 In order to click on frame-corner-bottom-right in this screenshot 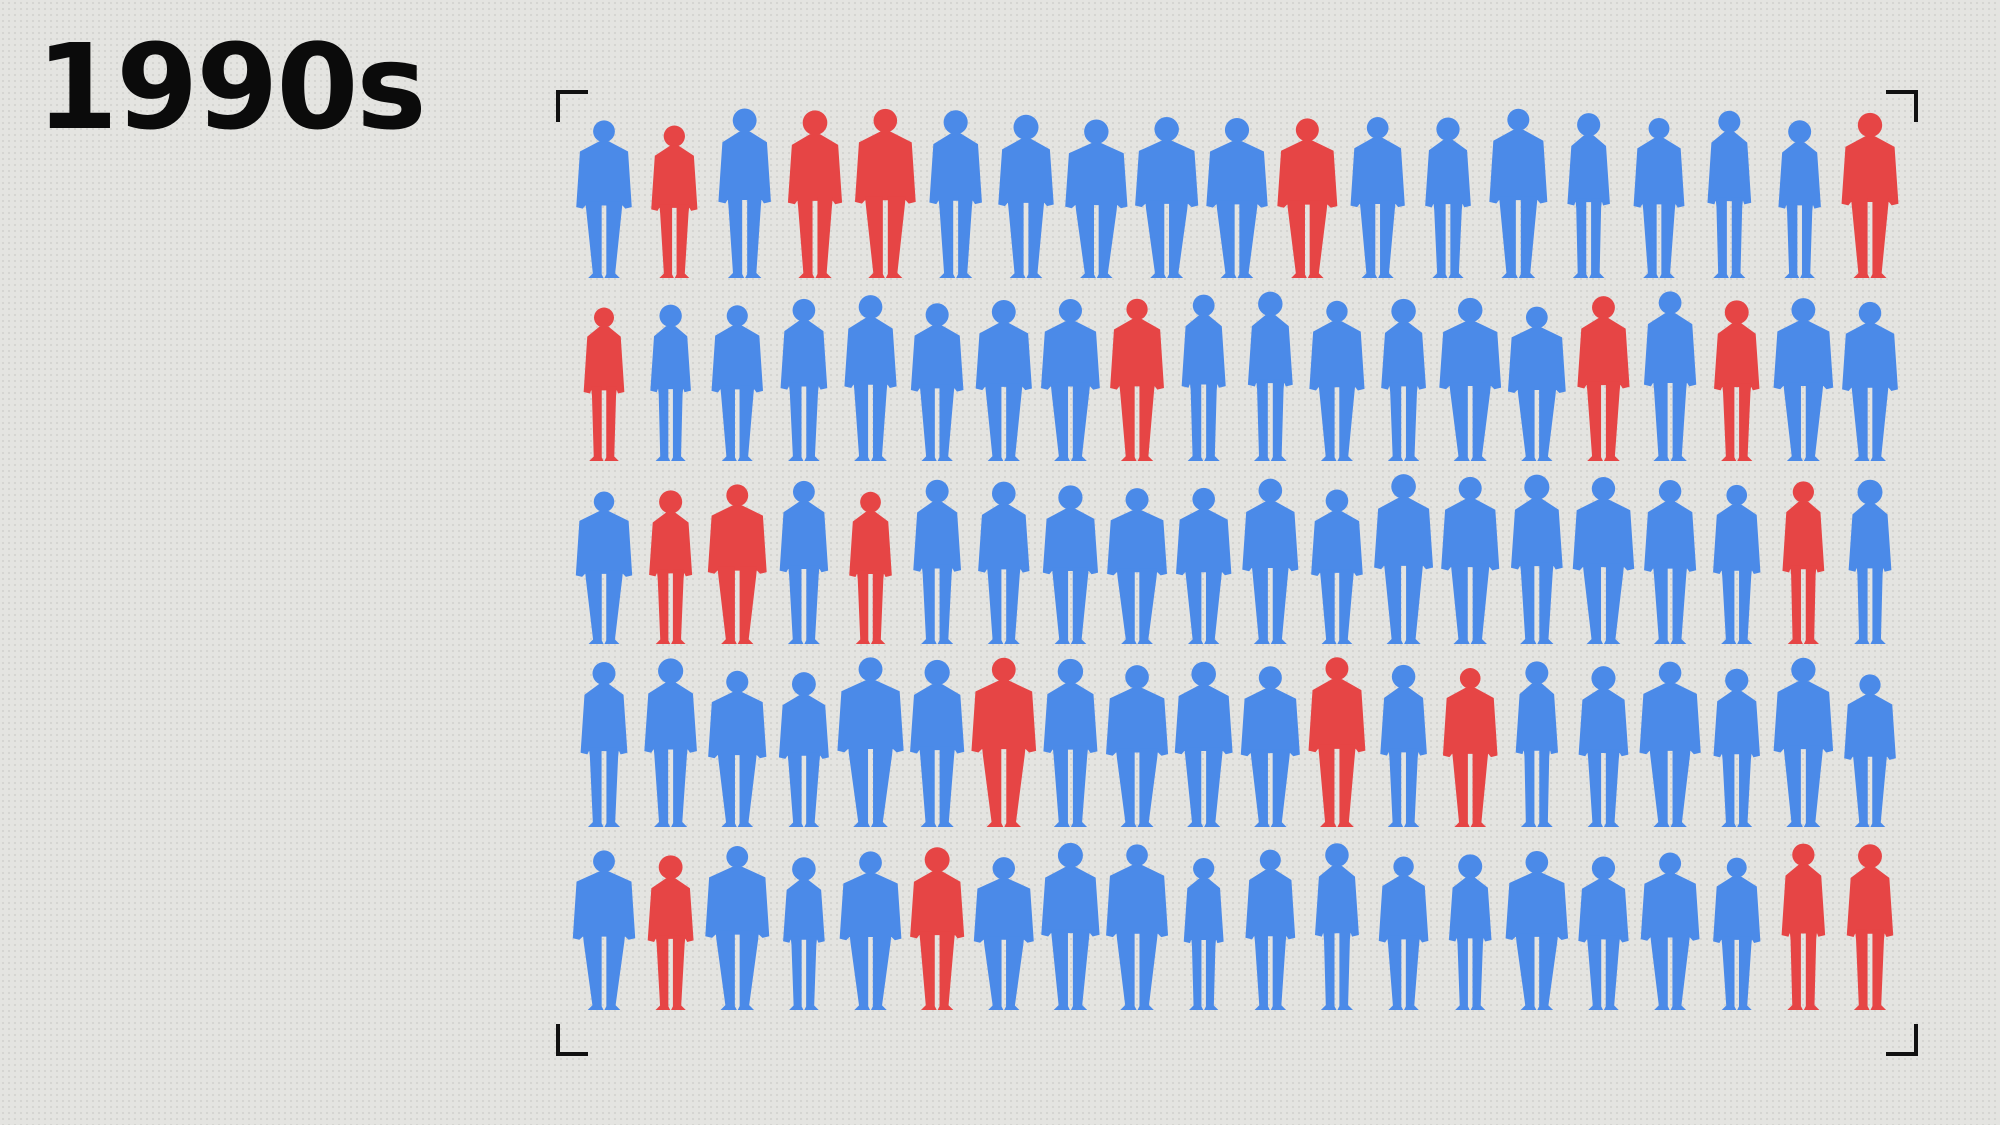, I will do `click(1902, 1040)`.